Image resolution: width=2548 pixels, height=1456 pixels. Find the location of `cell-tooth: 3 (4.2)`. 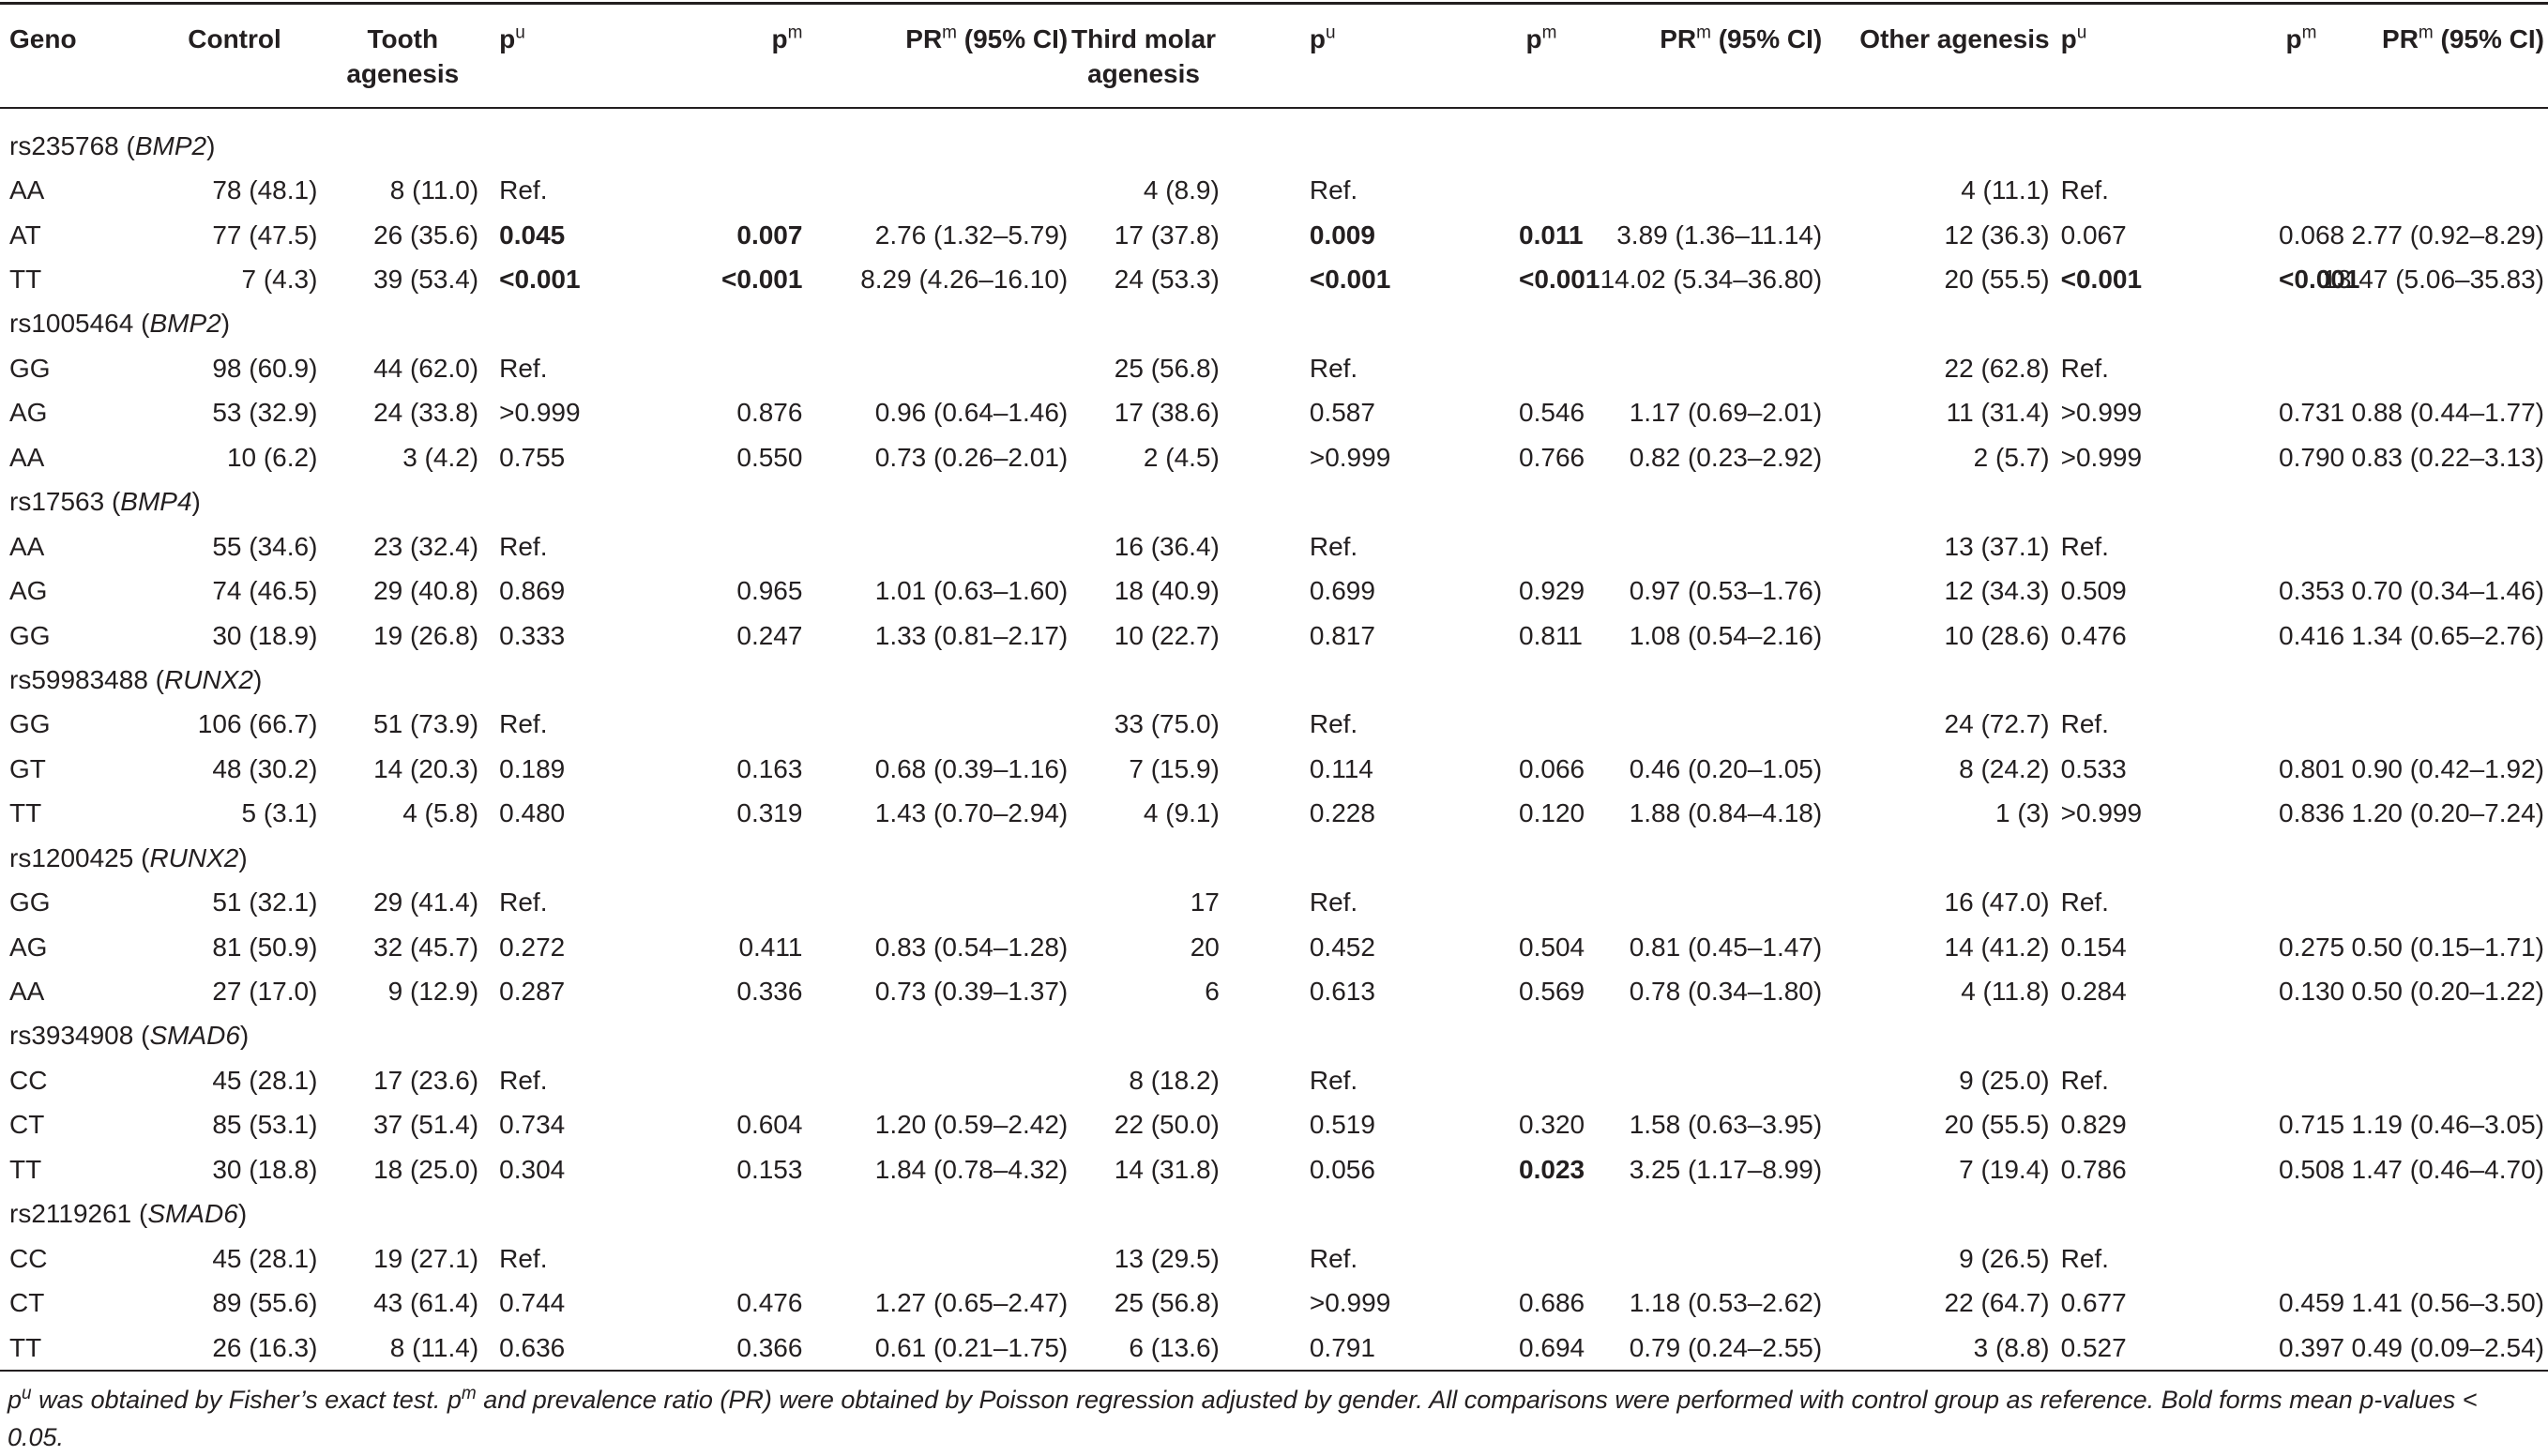

cell-tooth: 3 (4.2) is located at coordinates (440, 457).